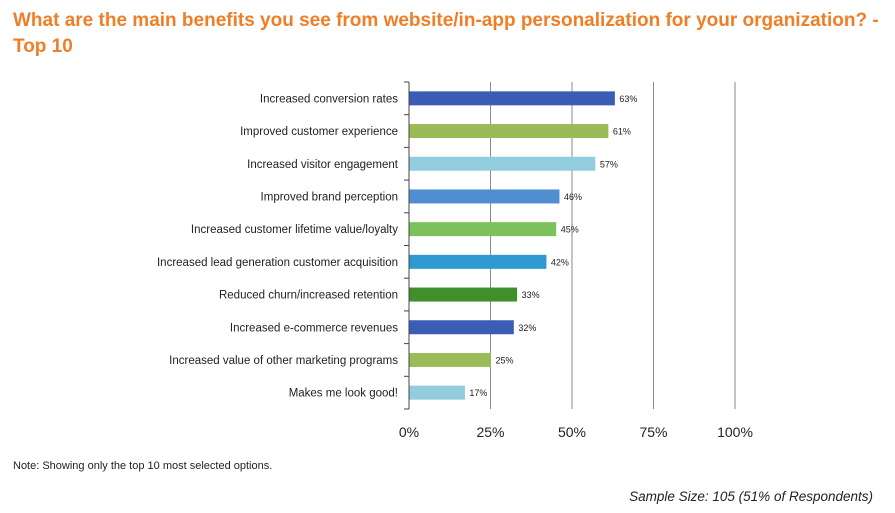 This screenshot has width=895, height=513. What do you see at coordinates (490, 432) in the screenshot?
I see `x-tick-label: 25%` at bounding box center [490, 432].